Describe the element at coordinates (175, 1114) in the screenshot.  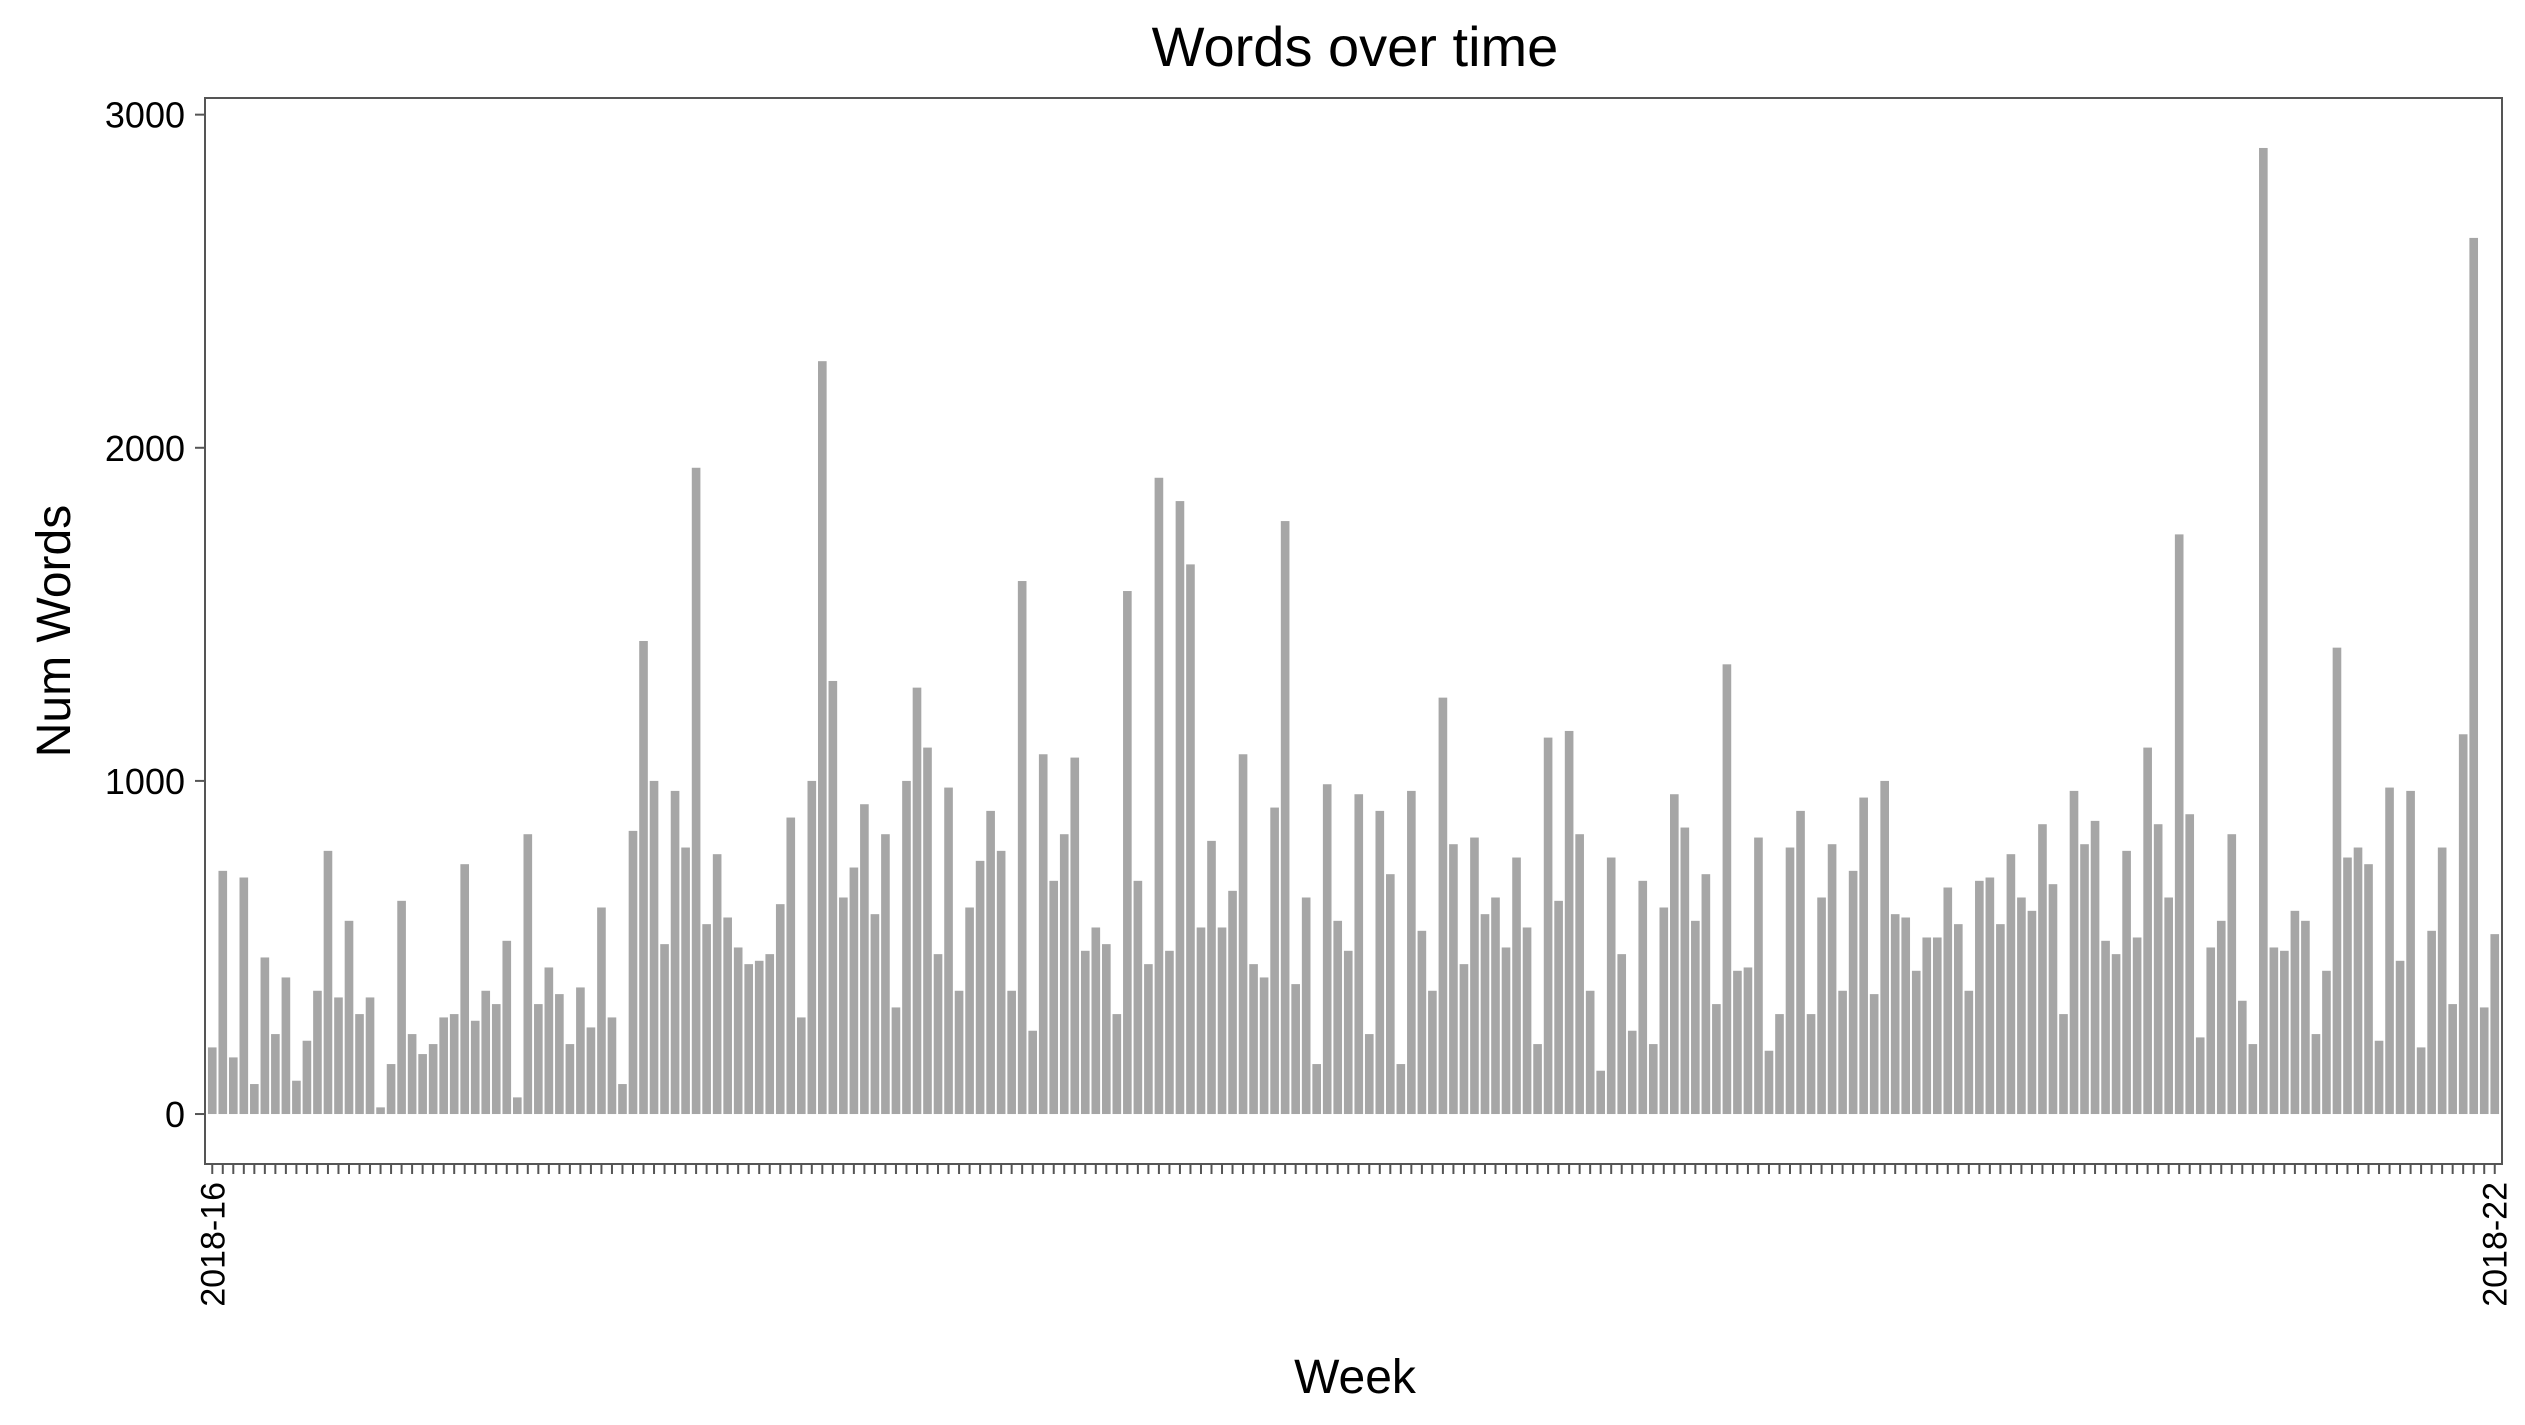
I see `y-tick-label: 0` at that location.